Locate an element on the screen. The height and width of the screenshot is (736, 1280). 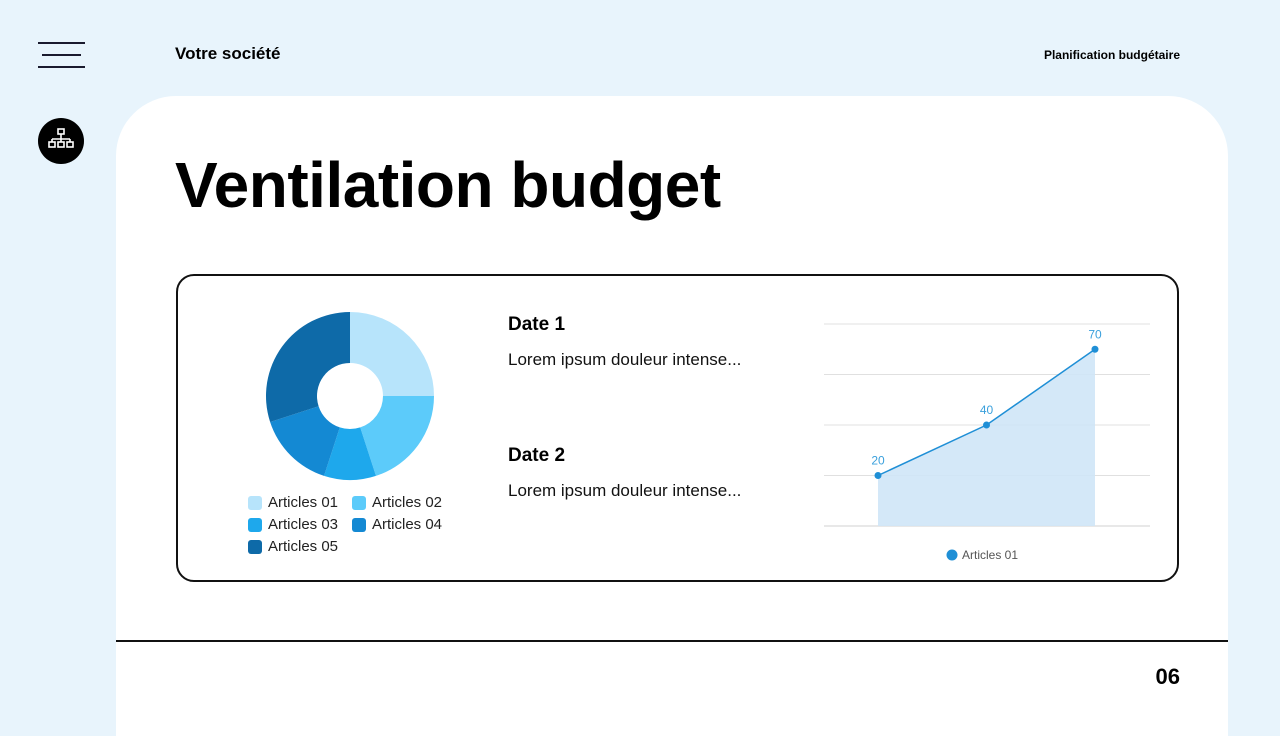
legend-item-articles-04: Articles 04 is located at coordinates (397, 524).